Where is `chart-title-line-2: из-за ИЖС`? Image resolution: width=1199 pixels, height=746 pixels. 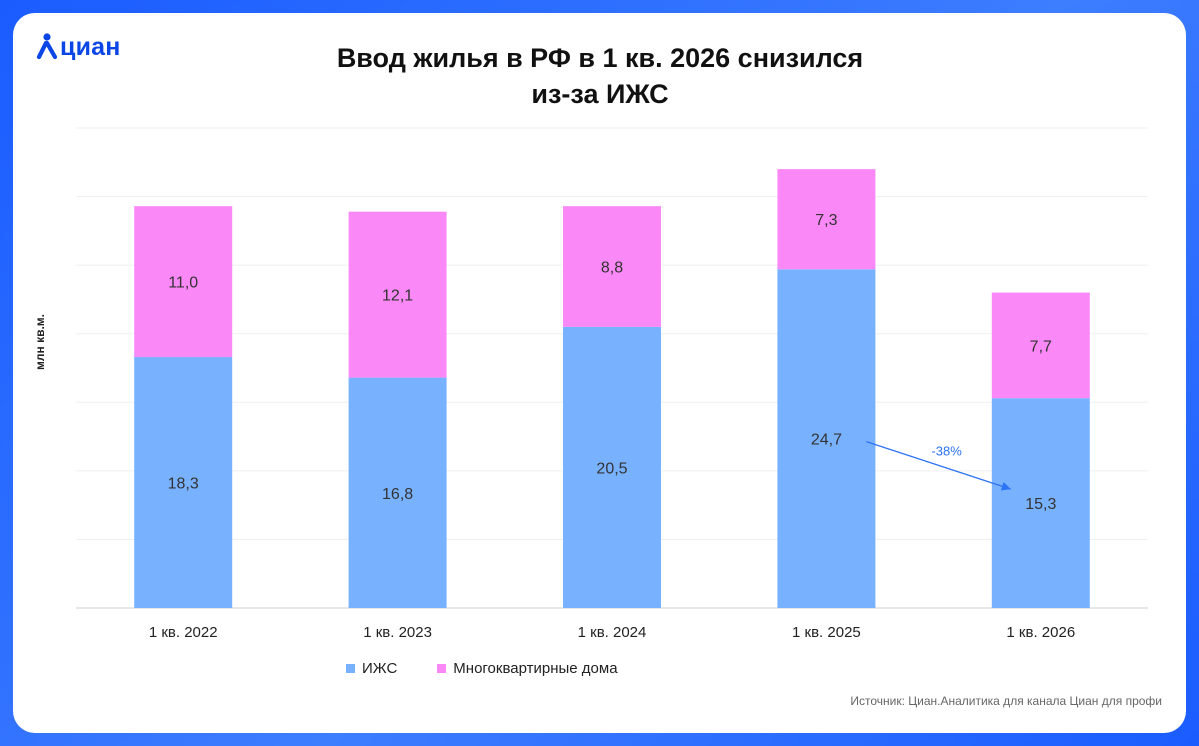
chart-title-line-2: из-за ИЖС is located at coordinates (600, 94).